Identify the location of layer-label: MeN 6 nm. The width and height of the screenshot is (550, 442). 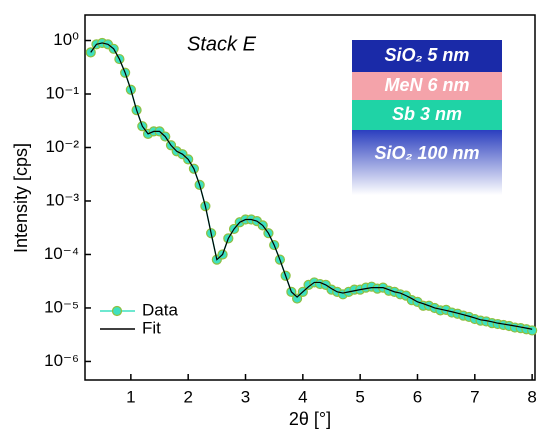
(426, 85).